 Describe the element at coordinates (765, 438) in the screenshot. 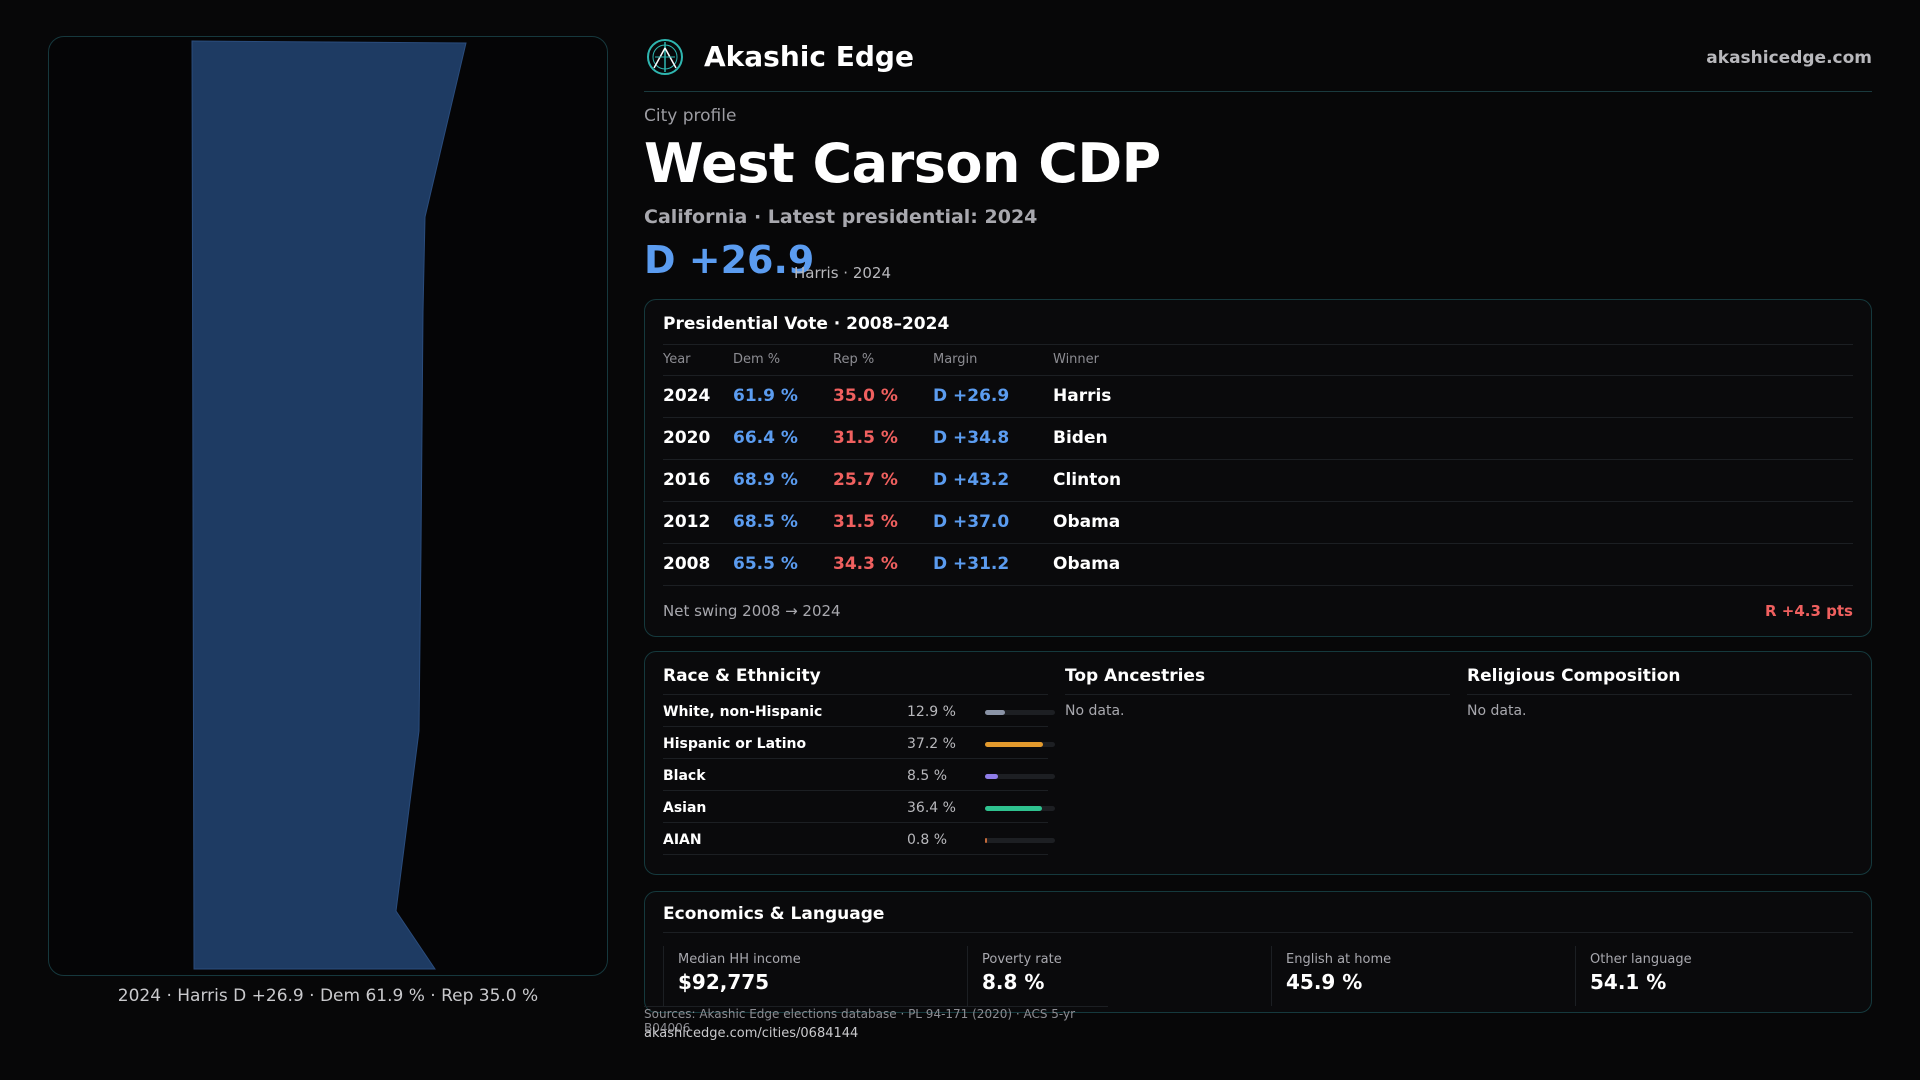

I see `cell-dem: 66.4 %` at that location.